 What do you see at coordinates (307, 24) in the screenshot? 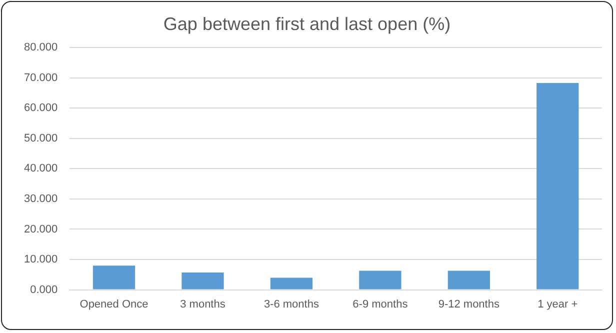
I see `chart-title: Gap between first and last open (%)` at bounding box center [307, 24].